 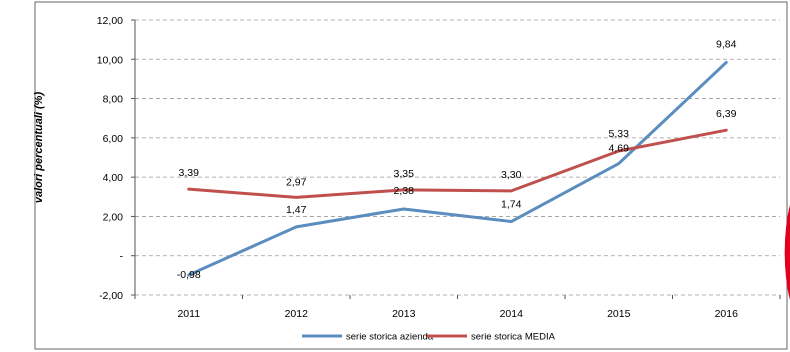 I want to click on x-tick-label: 2016, so click(x=727, y=314).